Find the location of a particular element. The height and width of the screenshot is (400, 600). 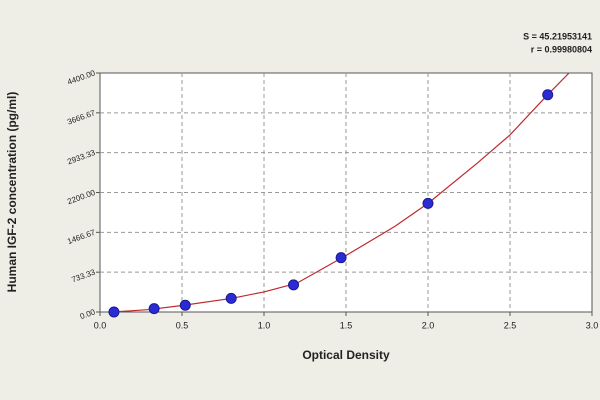

y-axis-title: Human IGF-2 concentration (pg/ml) is located at coordinates (12, 192).